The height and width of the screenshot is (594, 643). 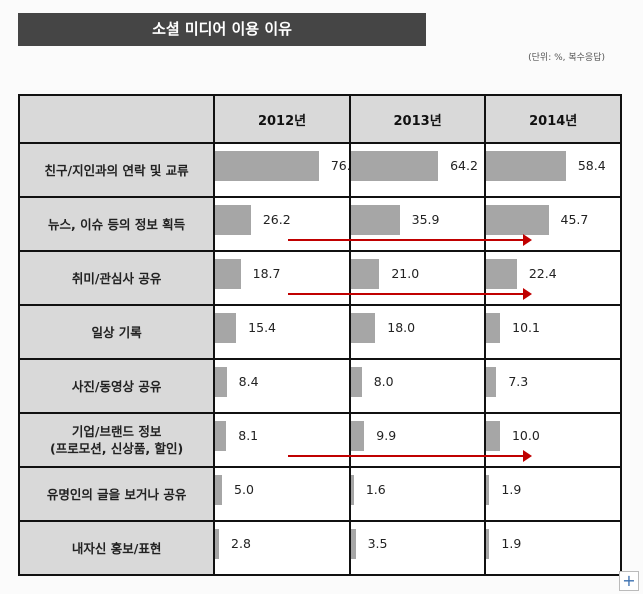 What do you see at coordinates (116, 440) in the screenshot?
I see `row-label: 기업/브랜드 정보 (프로모션, 신상품, 할인)` at bounding box center [116, 440].